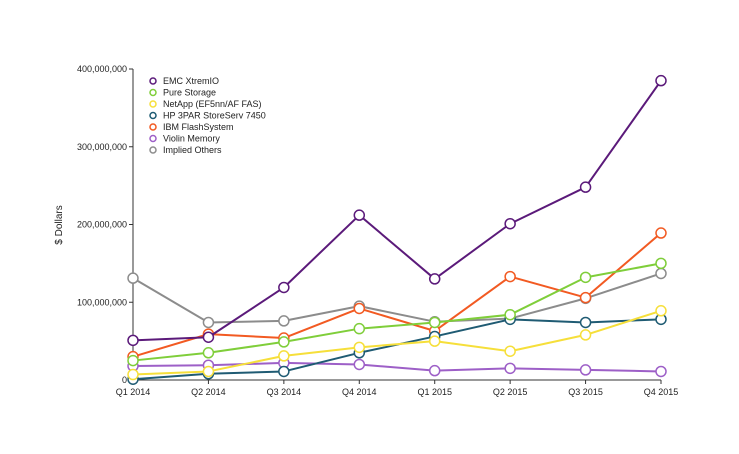 The height and width of the screenshot is (454, 739). What do you see at coordinates (212, 104) in the screenshot?
I see `legend-label: NetApp (EF5nn/AF FAS)` at bounding box center [212, 104].